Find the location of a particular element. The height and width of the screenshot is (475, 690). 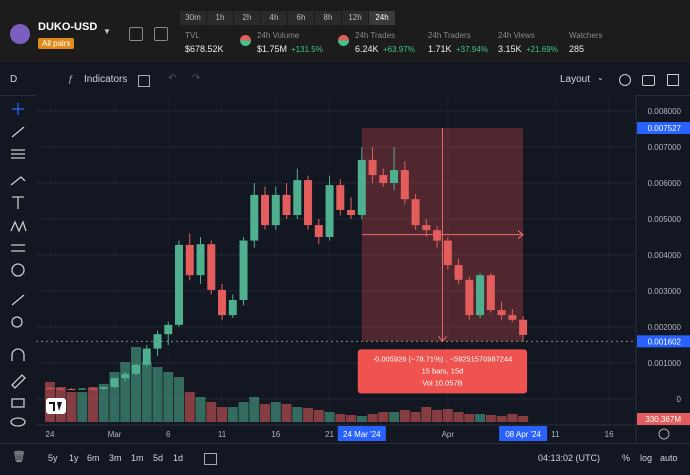

x-tick-label: Mar is located at coordinates (115, 434).